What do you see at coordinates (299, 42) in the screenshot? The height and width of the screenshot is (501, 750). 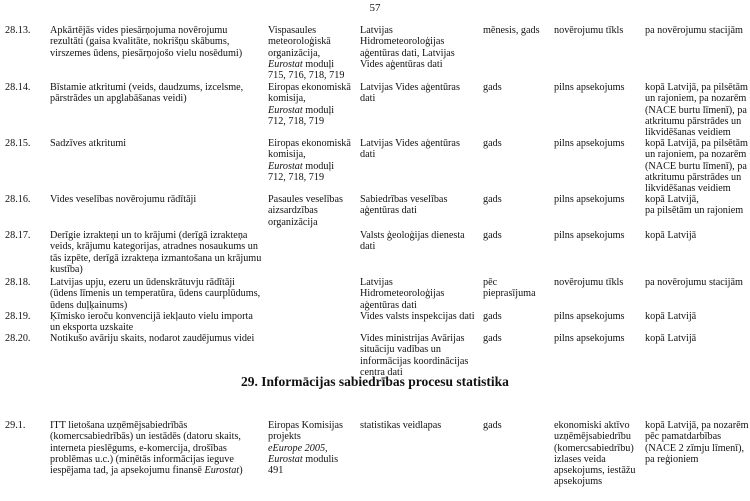 I see `cell-line: meteoroloģiskā` at bounding box center [299, 42].